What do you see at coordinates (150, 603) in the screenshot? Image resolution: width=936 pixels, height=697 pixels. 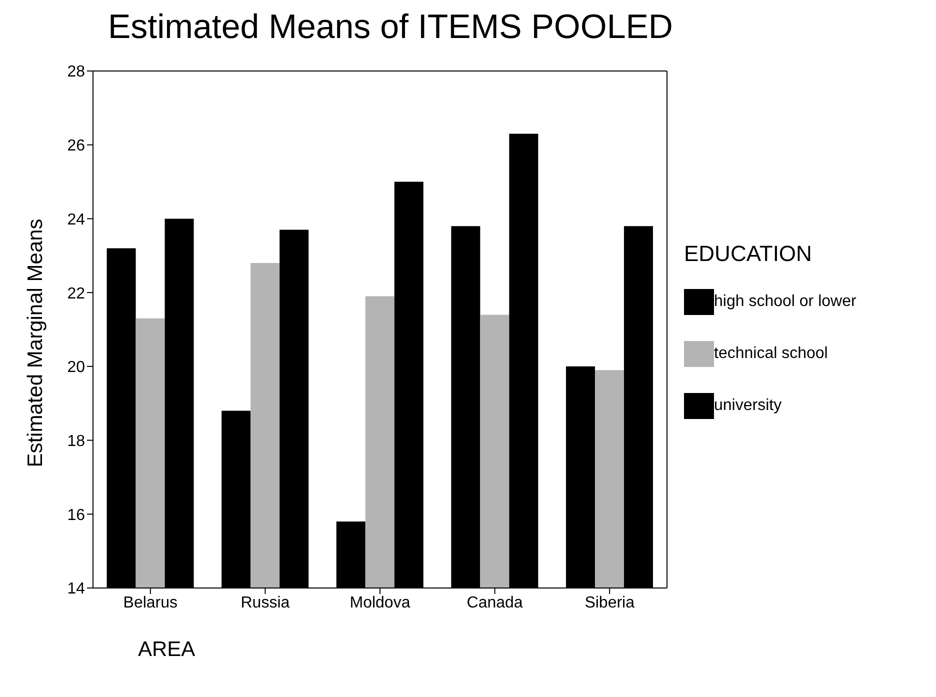 I see `x-tick-label: Belarus` at bounding box center [150, 603].